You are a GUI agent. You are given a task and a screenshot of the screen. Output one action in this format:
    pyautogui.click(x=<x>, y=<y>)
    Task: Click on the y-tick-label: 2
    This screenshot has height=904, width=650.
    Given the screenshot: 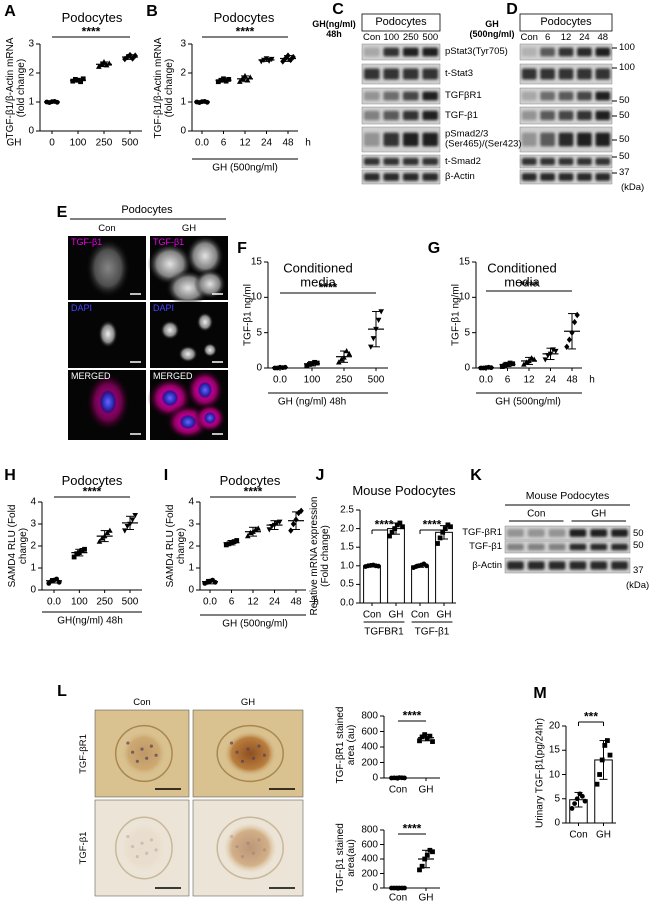 What is the action you would take?
    pyautogui.click(x=191, y=546)
    